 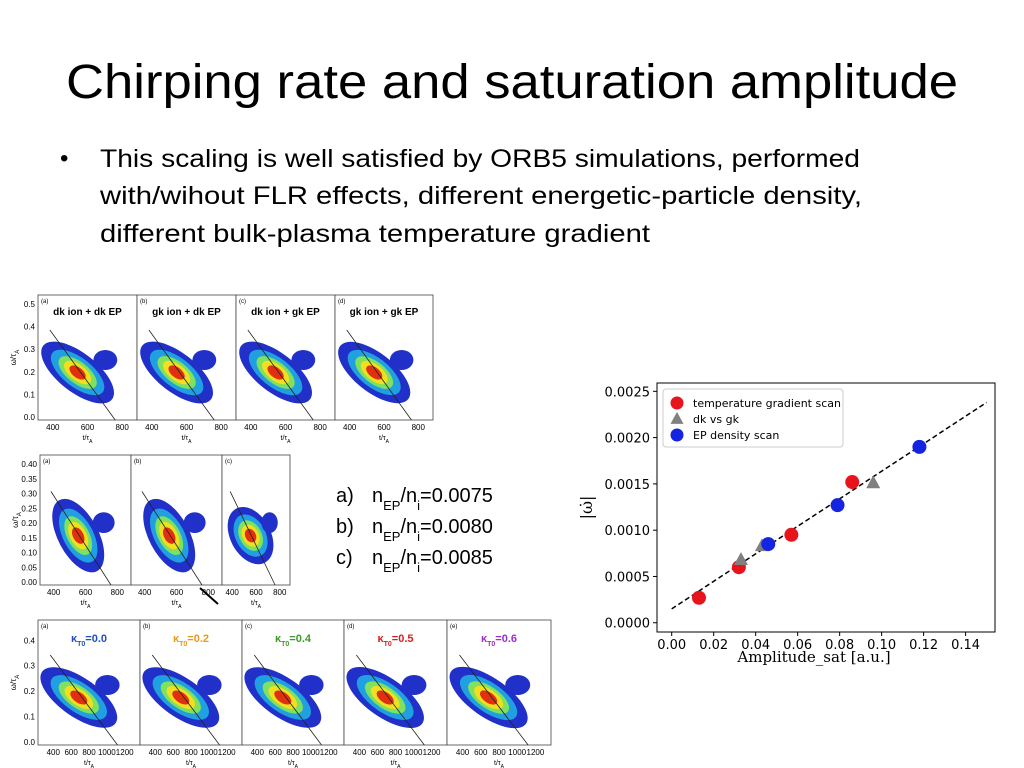 What do you see at coordinates (456, 558) in the screenshot?
I see `list-value: =0.0085` at bounding box center [456, 558].